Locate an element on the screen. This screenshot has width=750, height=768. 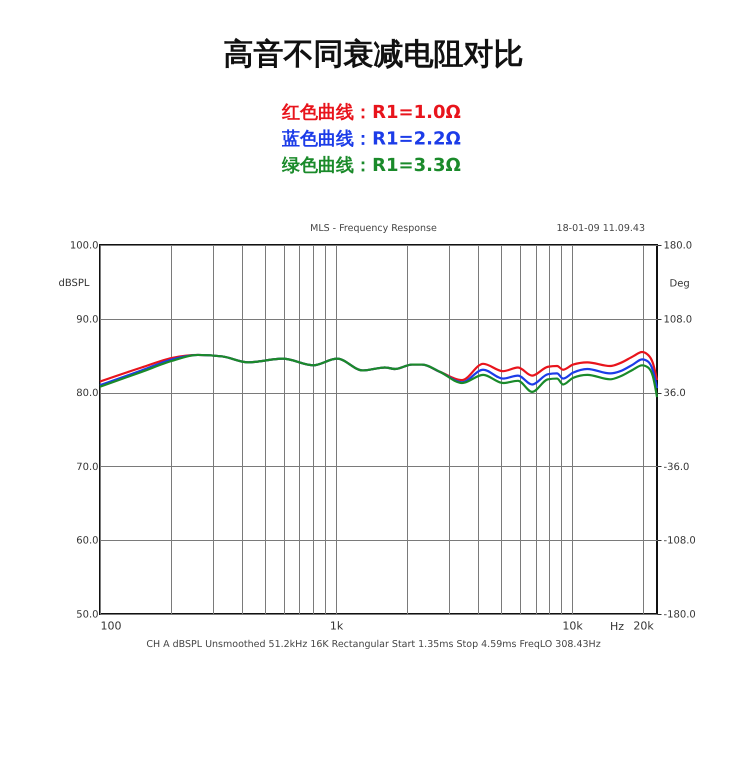
x-tick-label: 10k is located at coordinates (573, 626).